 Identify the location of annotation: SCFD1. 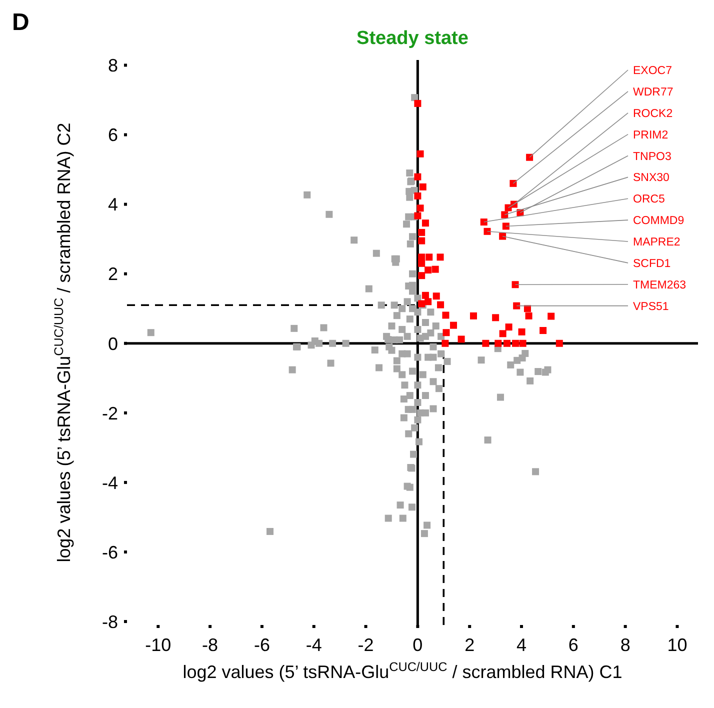
(652, 264).